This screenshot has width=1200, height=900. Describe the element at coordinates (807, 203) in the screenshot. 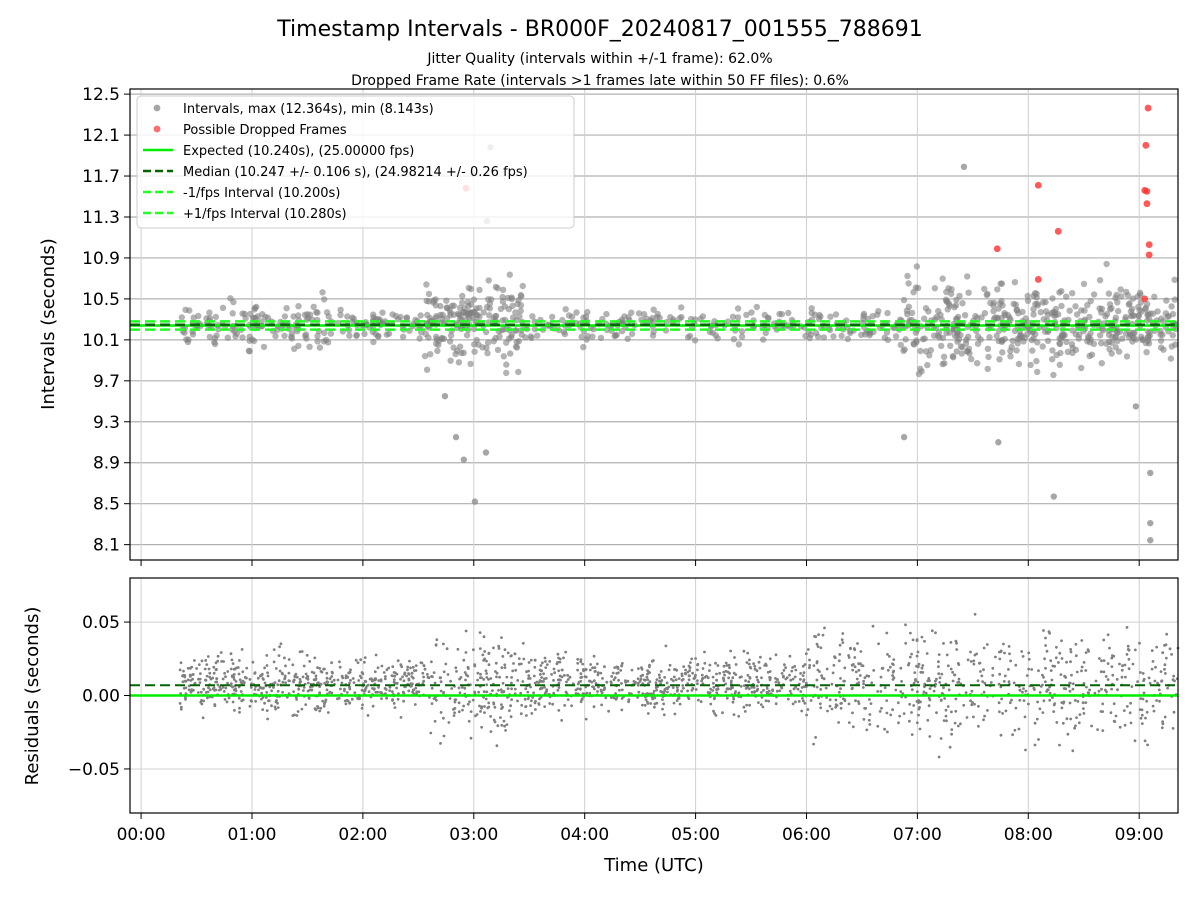

I see `dropped-frames-points` at that location.